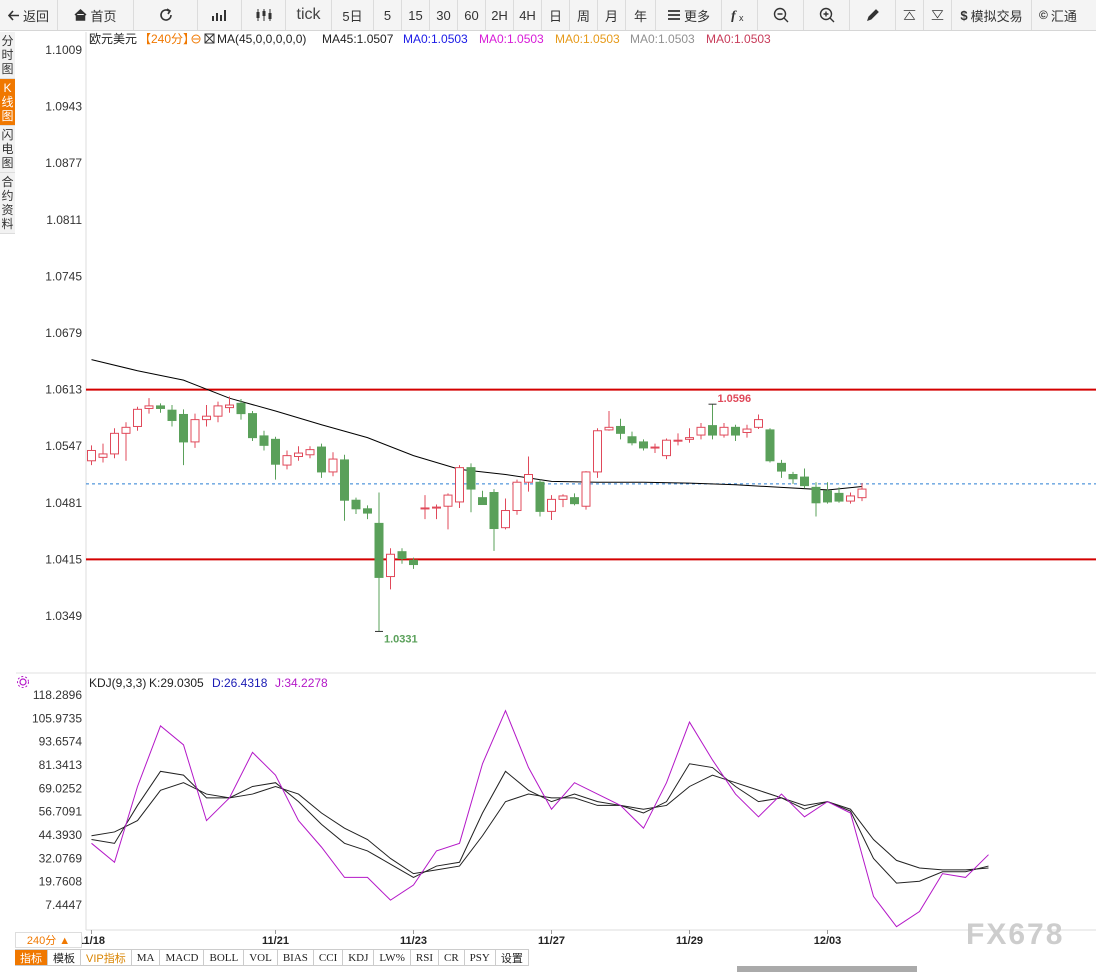 The image size is (1096, 972). I want to click on price-tick-label: 1.0877, so click(63, 163).